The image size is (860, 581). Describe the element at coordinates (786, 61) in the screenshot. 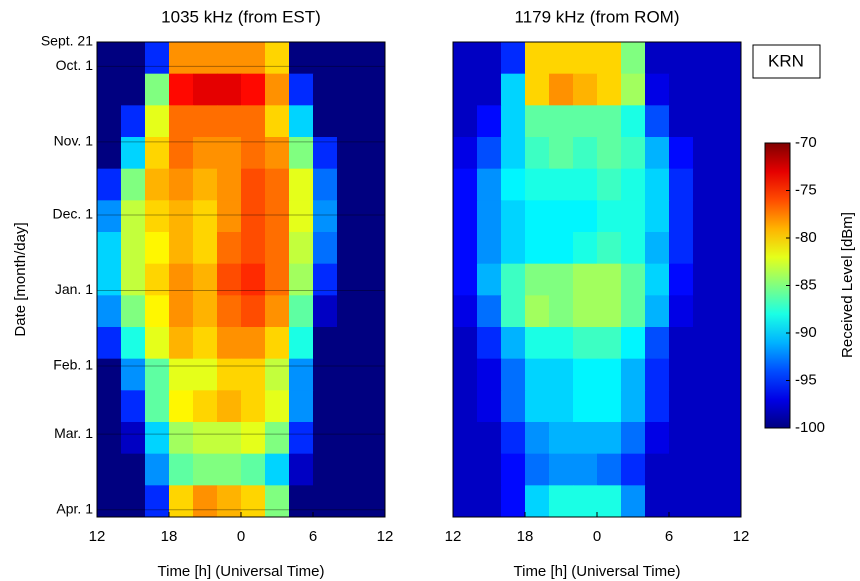

I see `annotation-box` at that location.